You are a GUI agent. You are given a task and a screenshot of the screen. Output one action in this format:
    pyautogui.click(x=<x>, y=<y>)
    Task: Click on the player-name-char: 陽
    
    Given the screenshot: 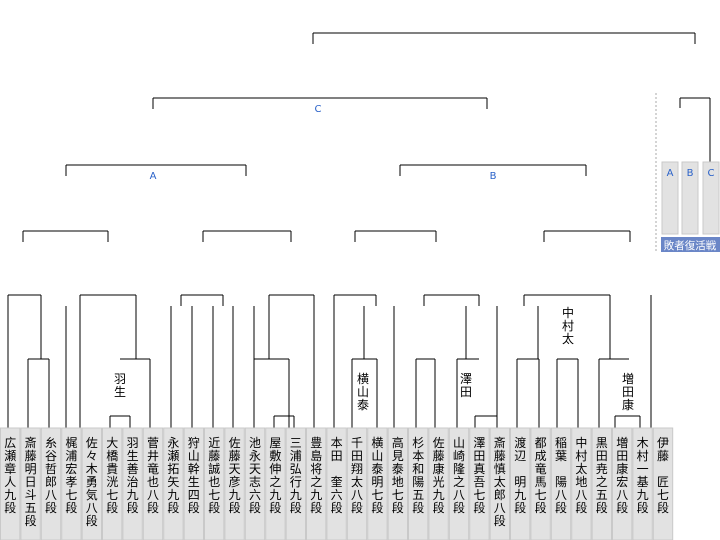 What is the action you would take?
    pyautogui.click(x=561, y=482)
    